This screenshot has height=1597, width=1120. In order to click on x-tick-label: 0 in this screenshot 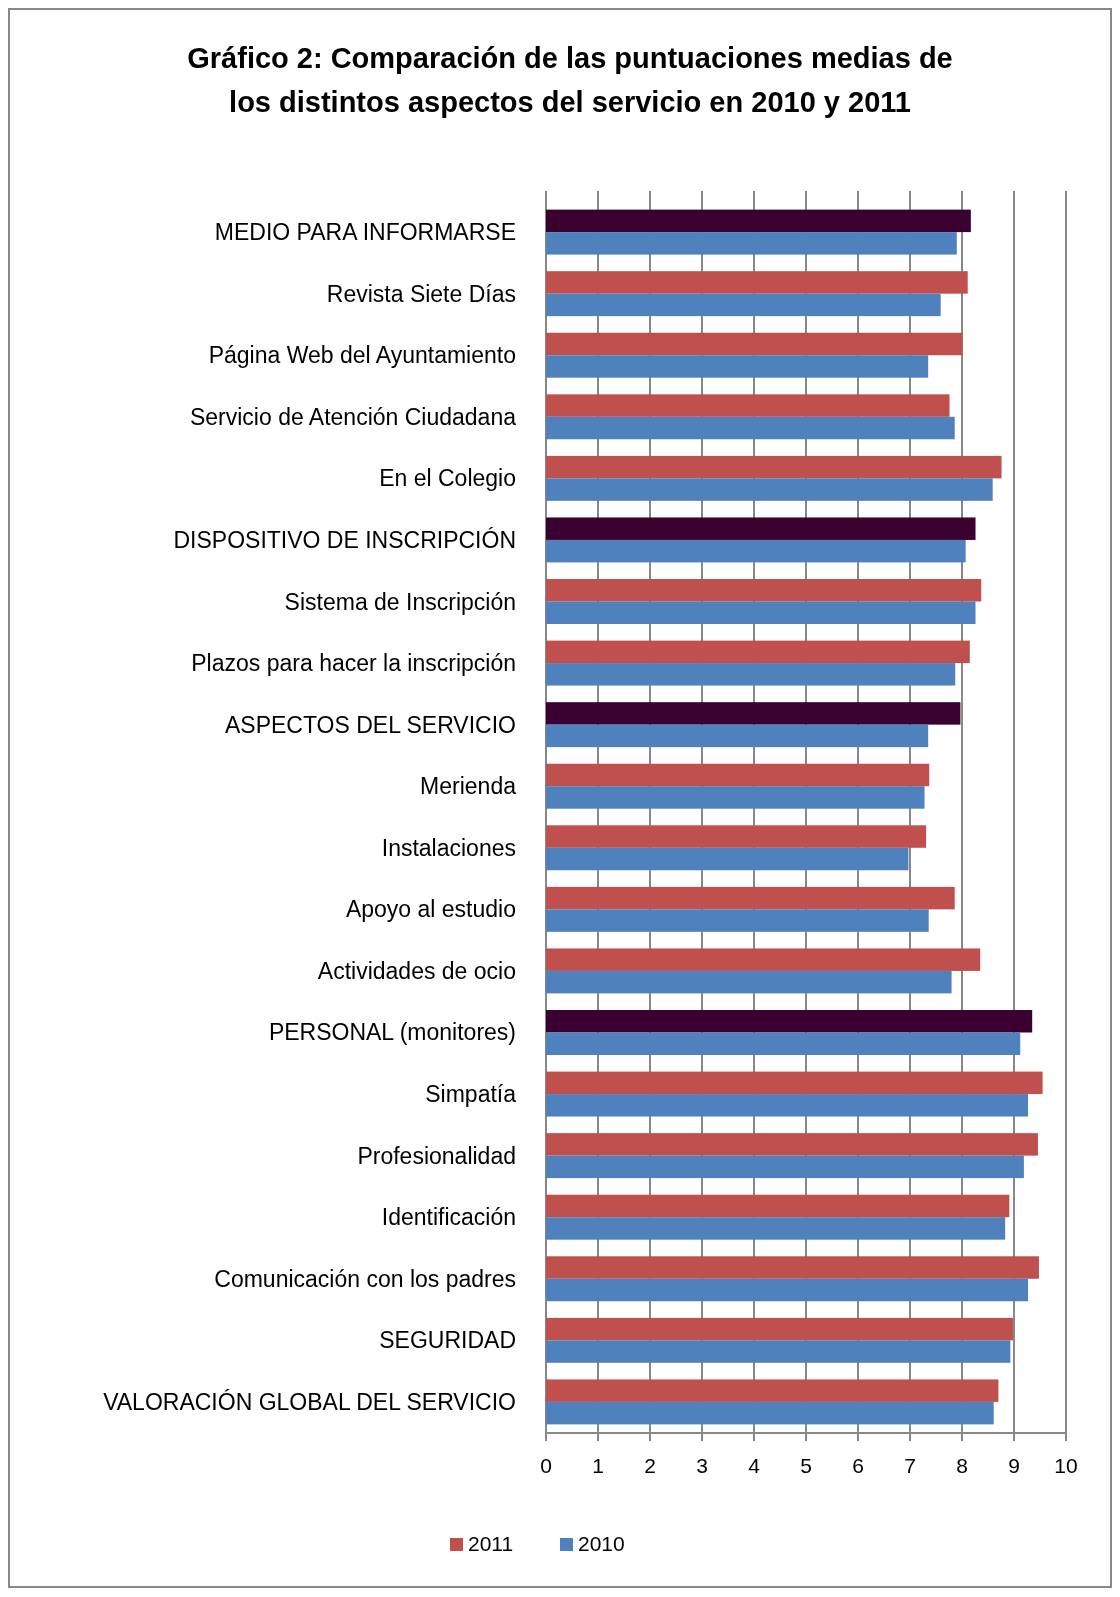, I will do `click(546, 1465)`.